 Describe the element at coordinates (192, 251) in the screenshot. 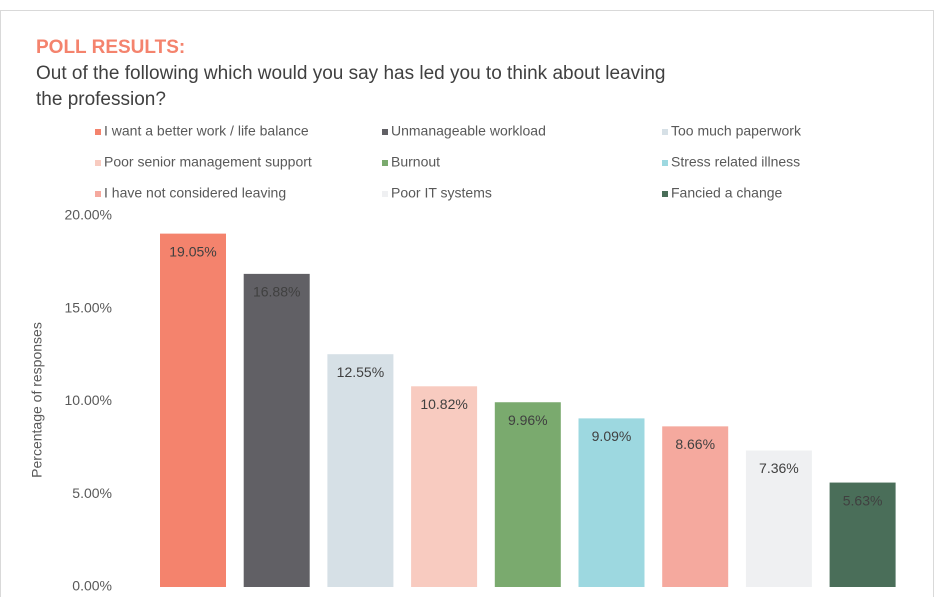

I see `value-label: 19.05%` at that location.